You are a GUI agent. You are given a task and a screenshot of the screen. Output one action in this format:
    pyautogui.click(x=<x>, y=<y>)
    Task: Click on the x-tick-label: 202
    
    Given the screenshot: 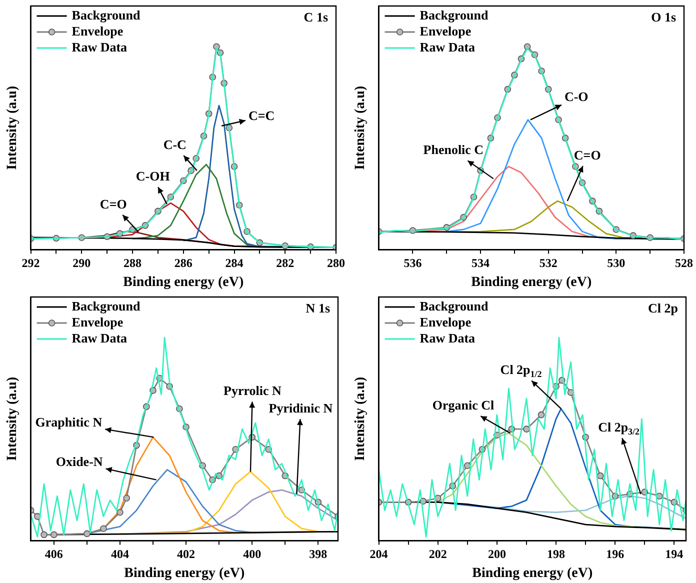 What is the action you would take?
    pyautogui.click(x=437, y=554)
    